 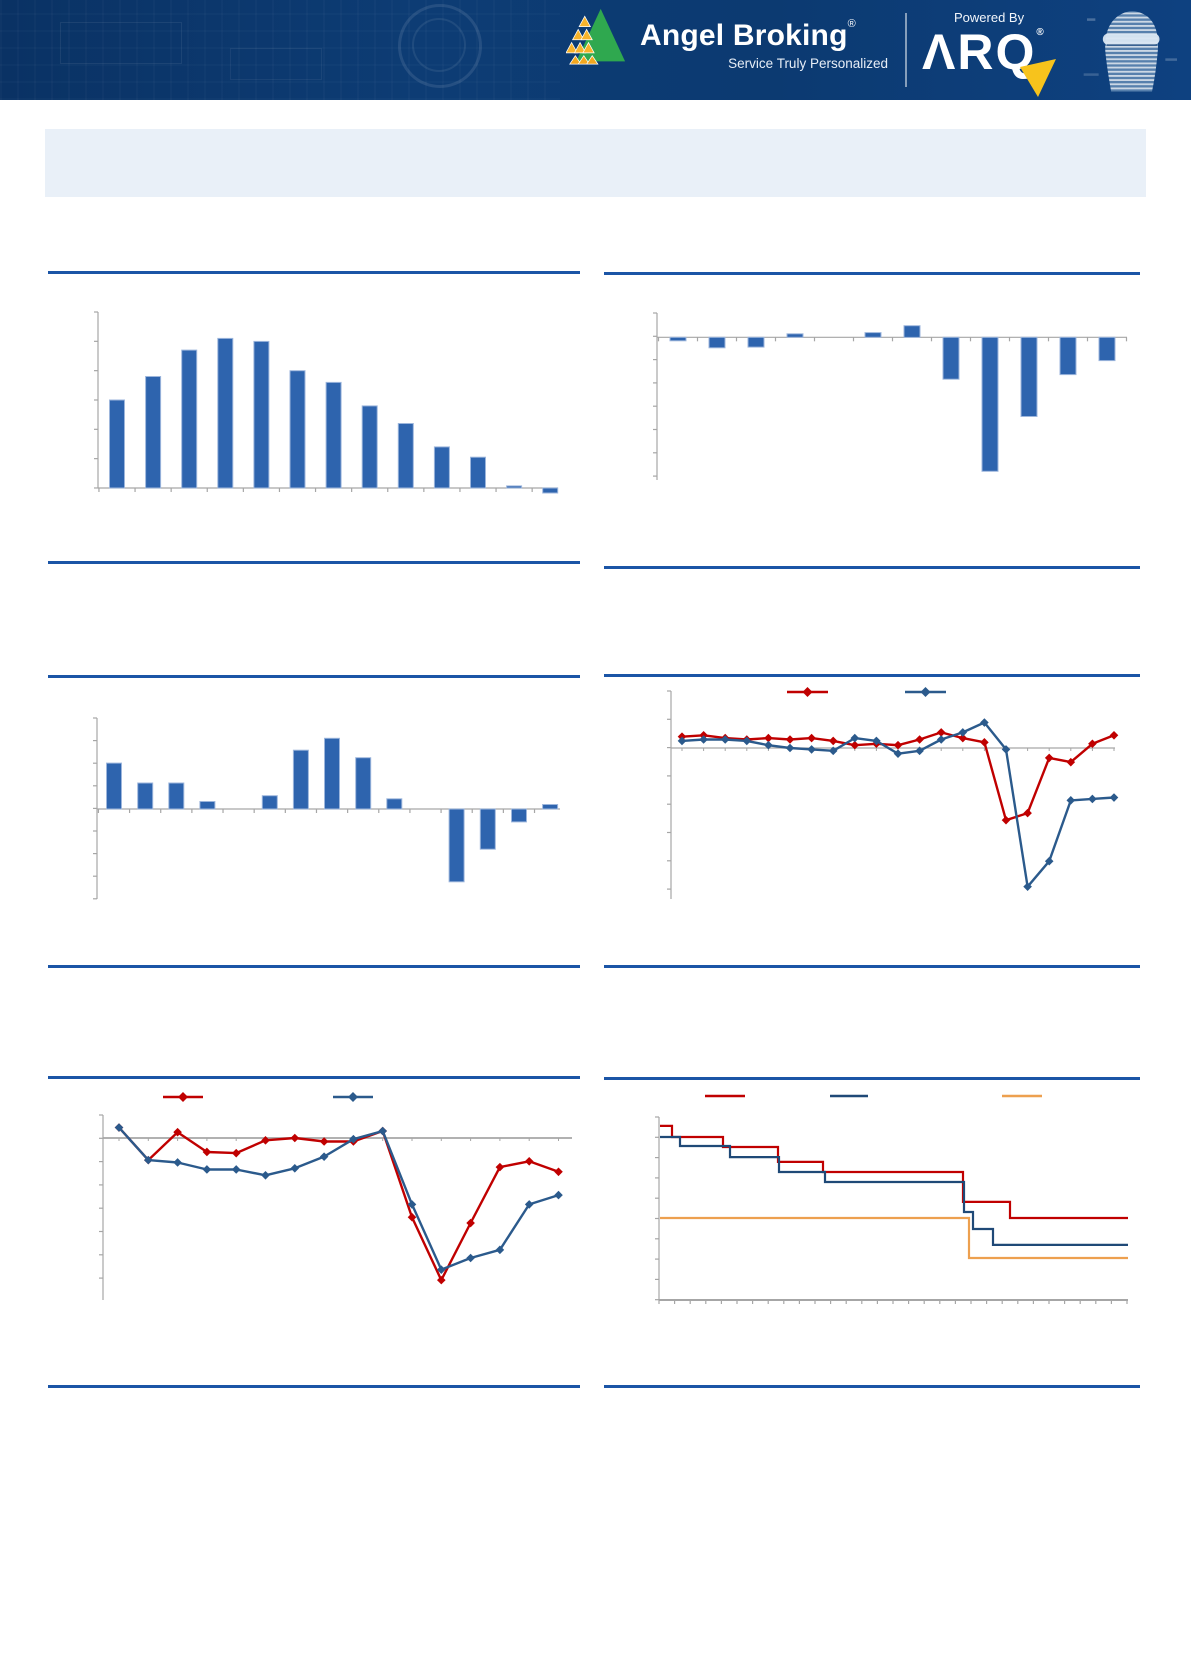 What do you see at coordinates (890, 396) in the screenshot?
I see `top-right-bar-chart` at bounding box center [890, 396].